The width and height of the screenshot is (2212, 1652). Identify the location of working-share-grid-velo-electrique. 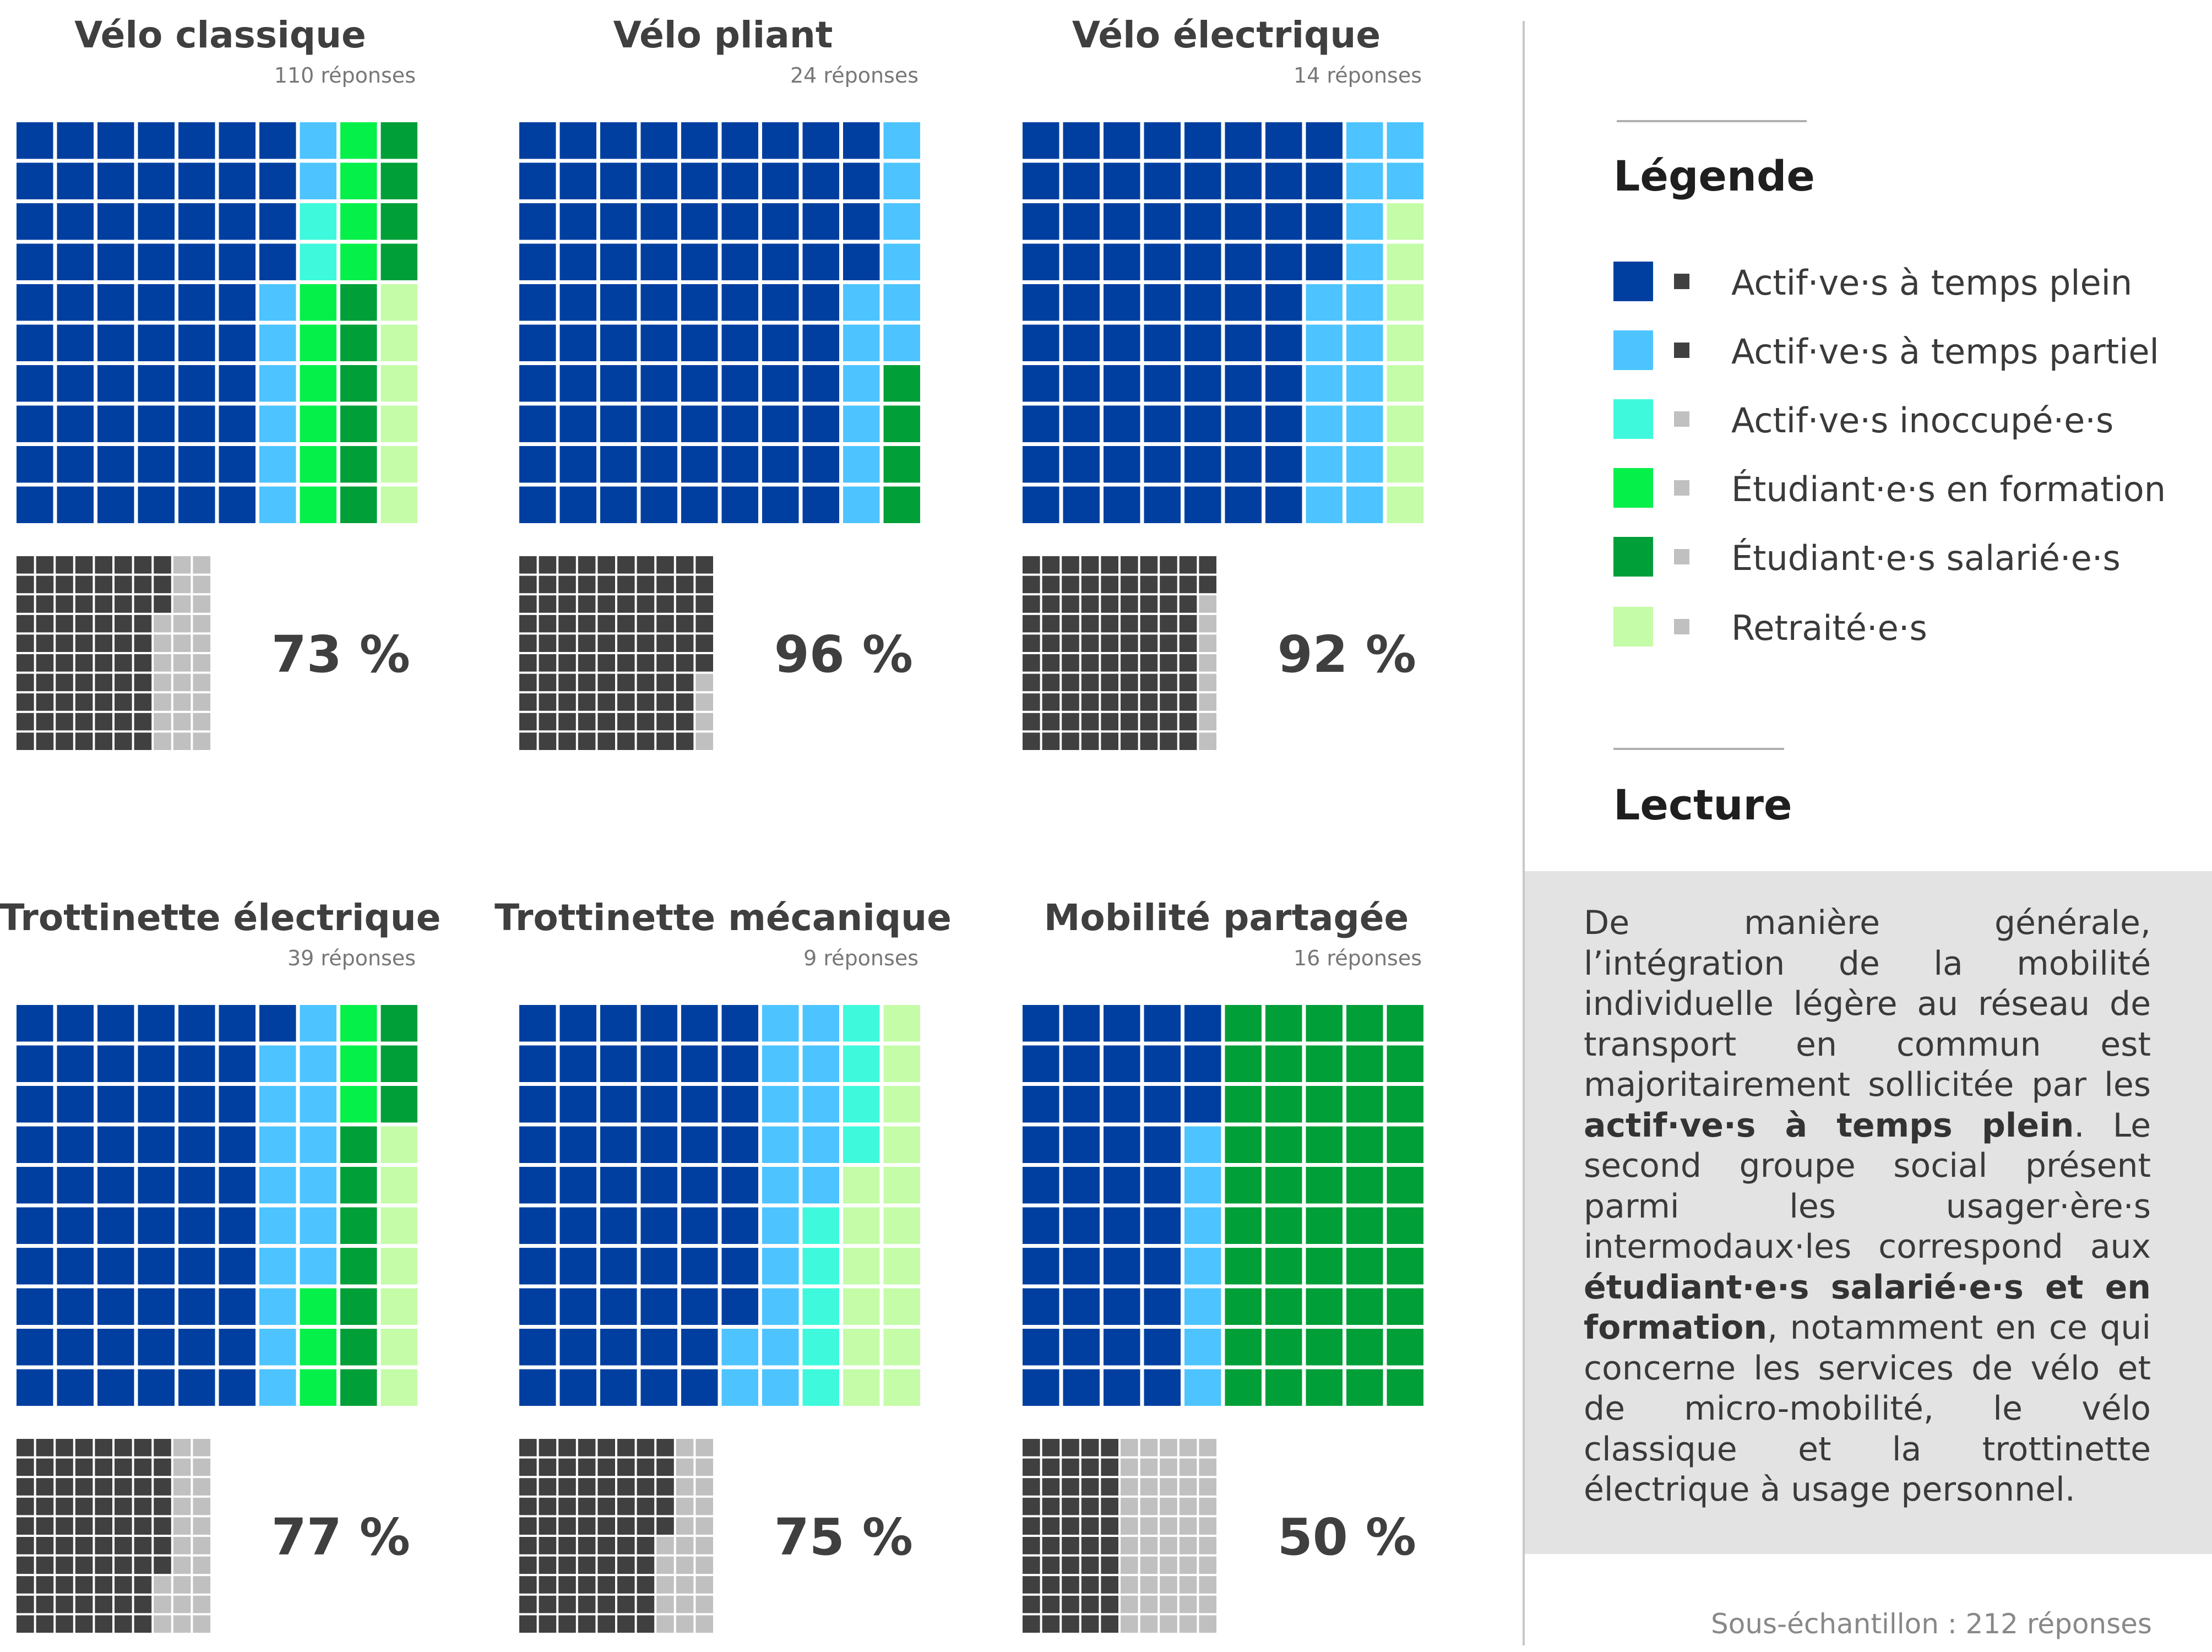
(1119, 653).